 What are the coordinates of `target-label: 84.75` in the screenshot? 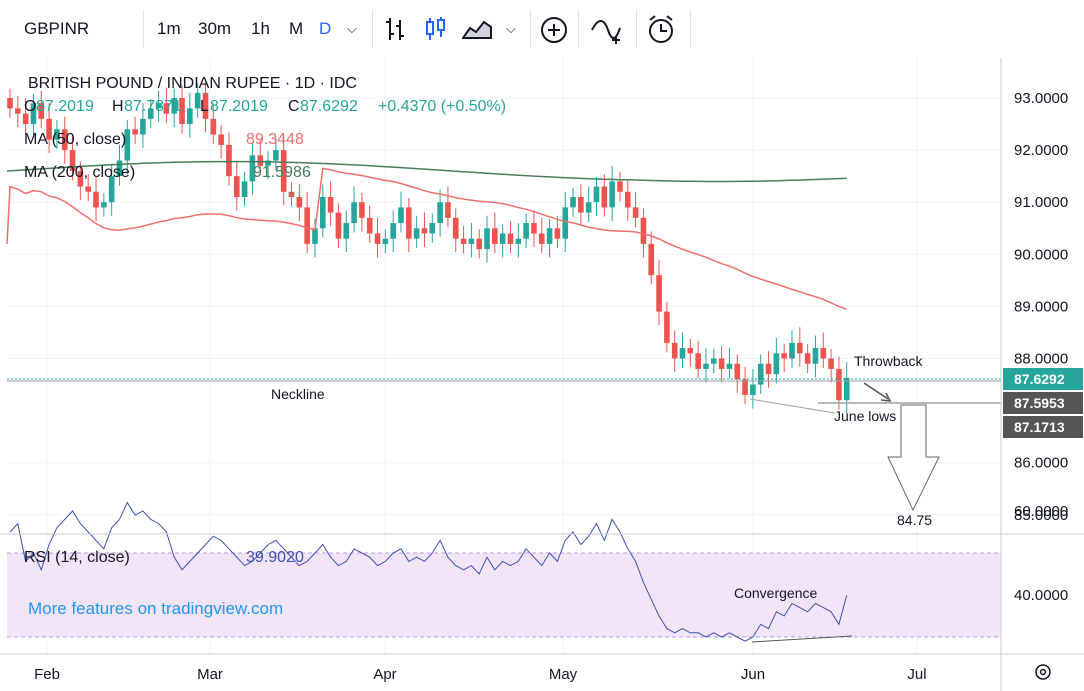 It's located at (914, 520).